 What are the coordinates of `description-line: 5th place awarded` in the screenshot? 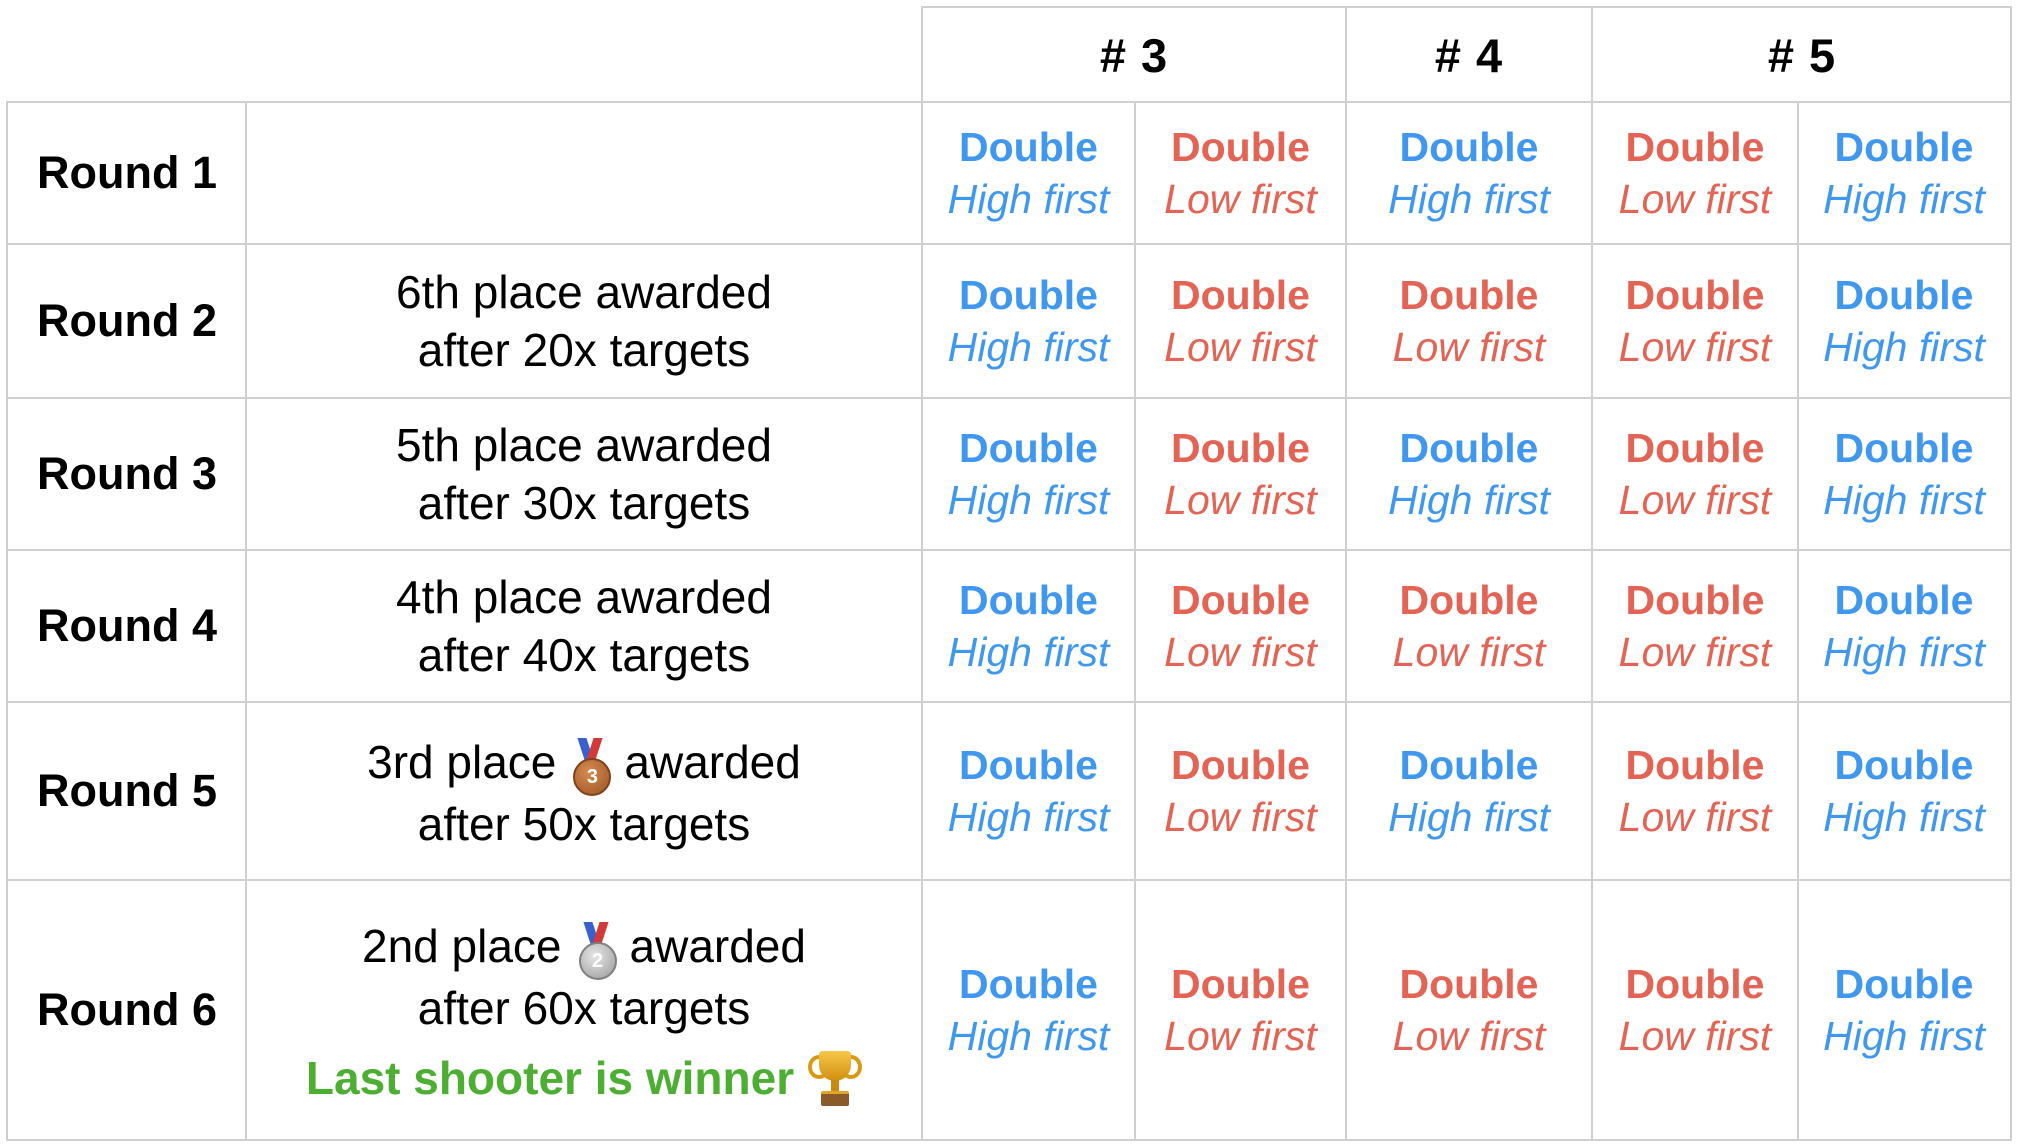 It's located at (584, 445).